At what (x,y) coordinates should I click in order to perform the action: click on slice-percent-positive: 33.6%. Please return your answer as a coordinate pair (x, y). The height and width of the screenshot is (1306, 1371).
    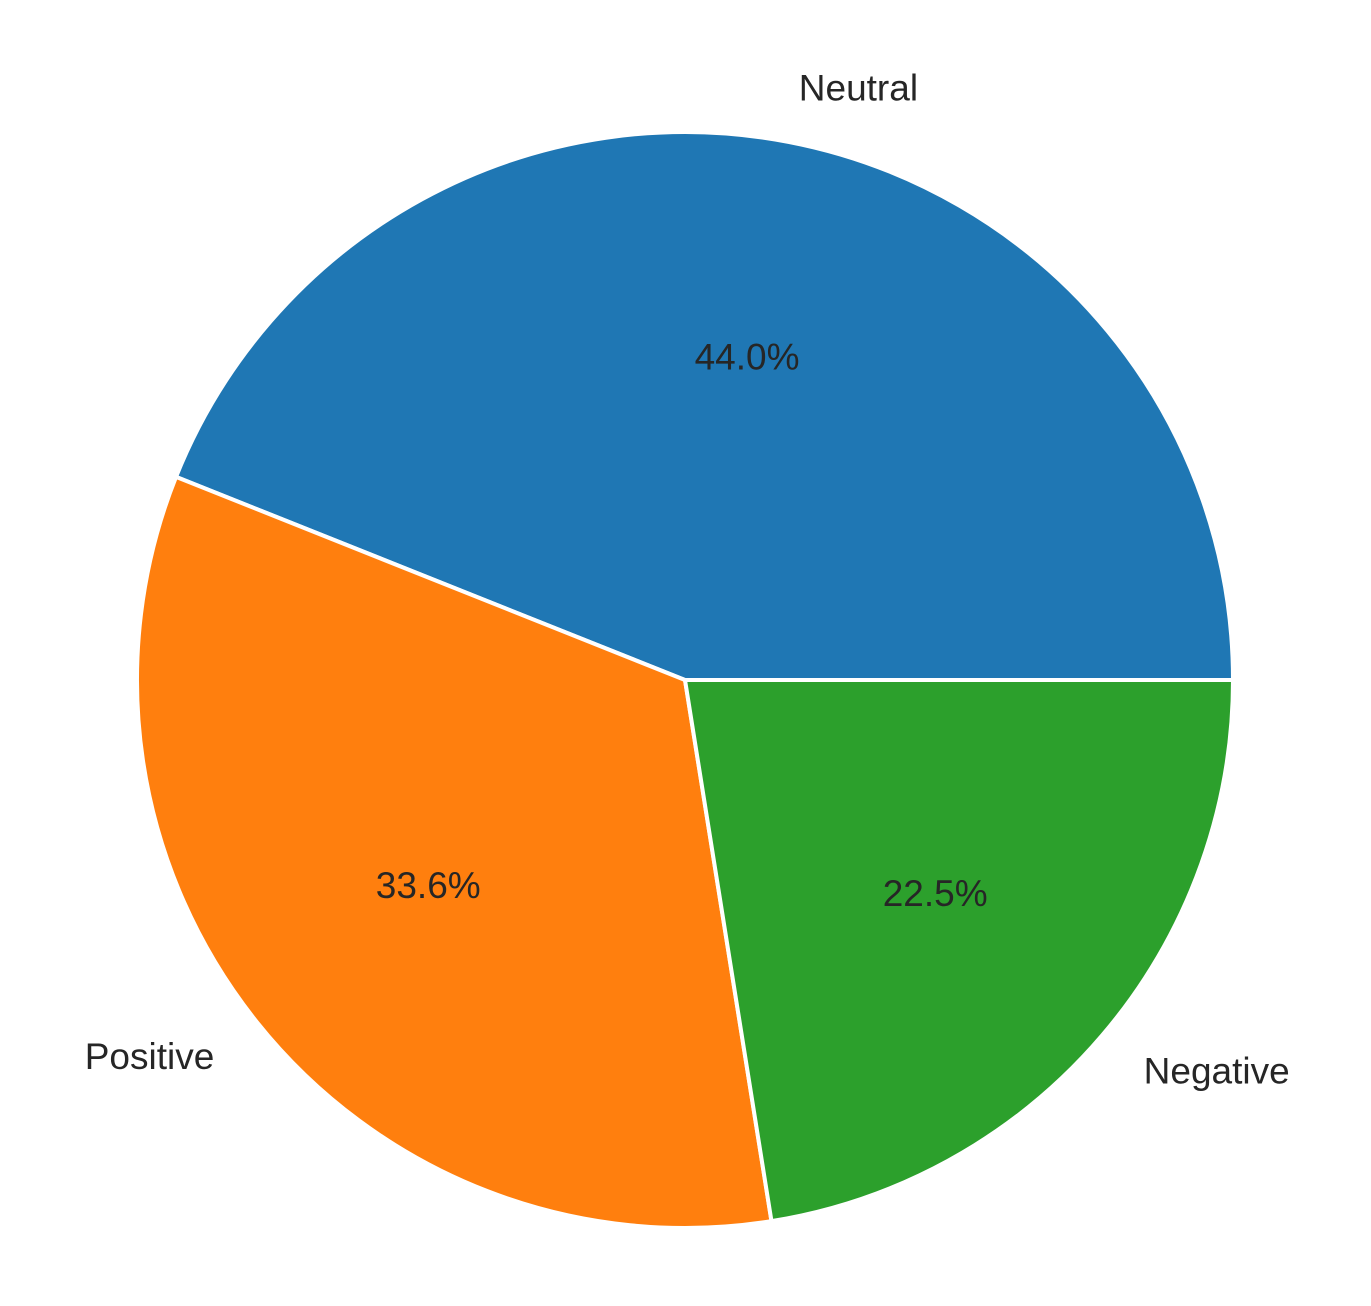
    Looking at the image, I should click on (428, 885).